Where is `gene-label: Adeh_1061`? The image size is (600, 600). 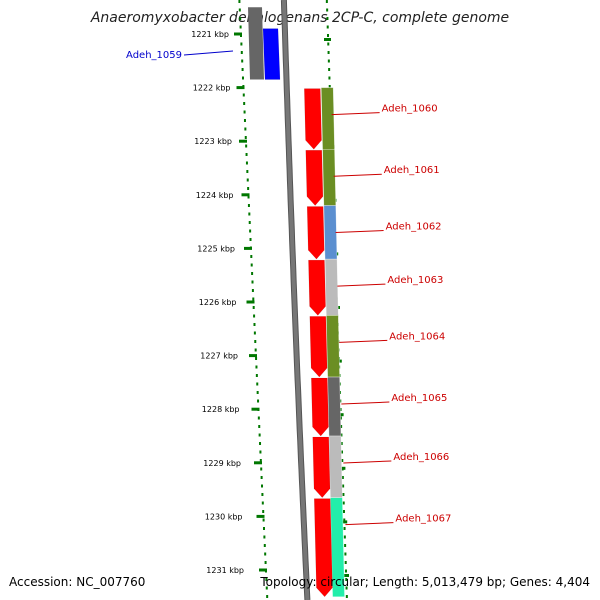 gene-label: Adeh_1061 is located at coordinates (412, 170).